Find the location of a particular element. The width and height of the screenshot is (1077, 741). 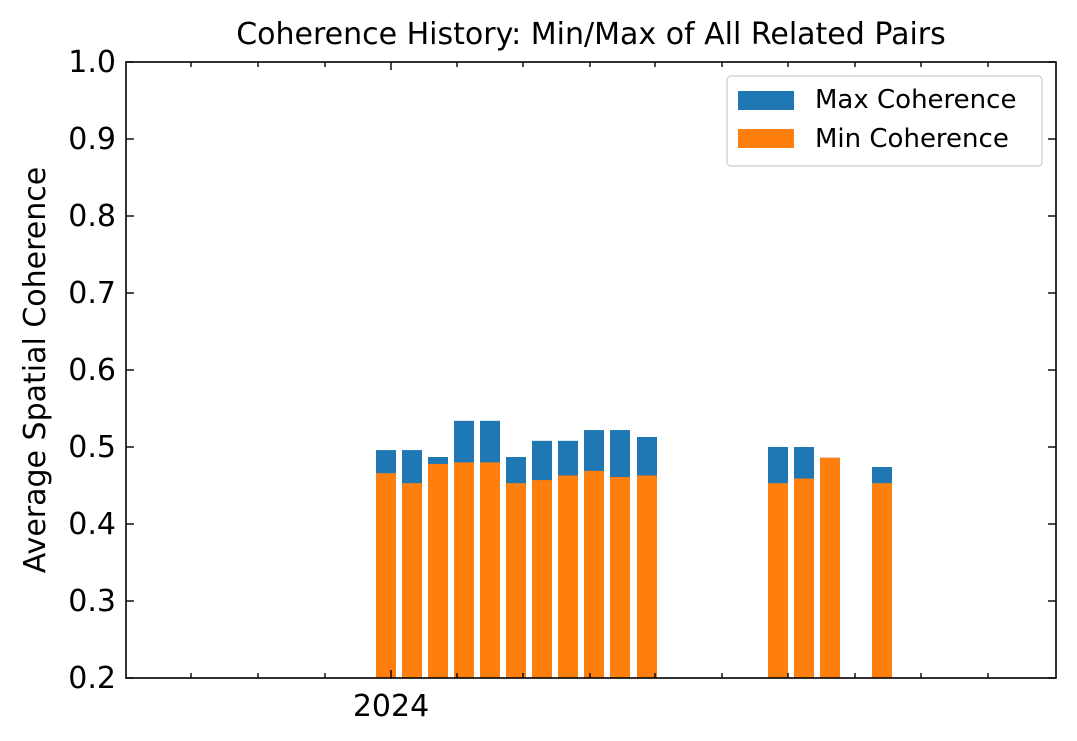

legend: Max Coherence Min Coherence is located at coordinates (884, 121).